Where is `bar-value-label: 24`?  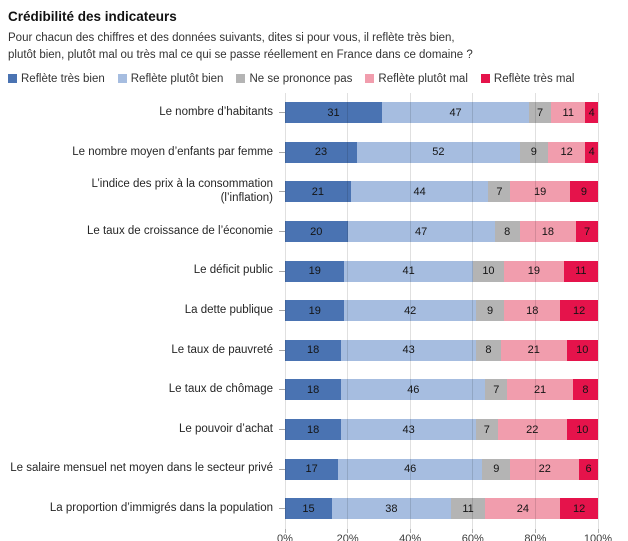 bar-value-label: 24 is located at coordinates (522, 508).